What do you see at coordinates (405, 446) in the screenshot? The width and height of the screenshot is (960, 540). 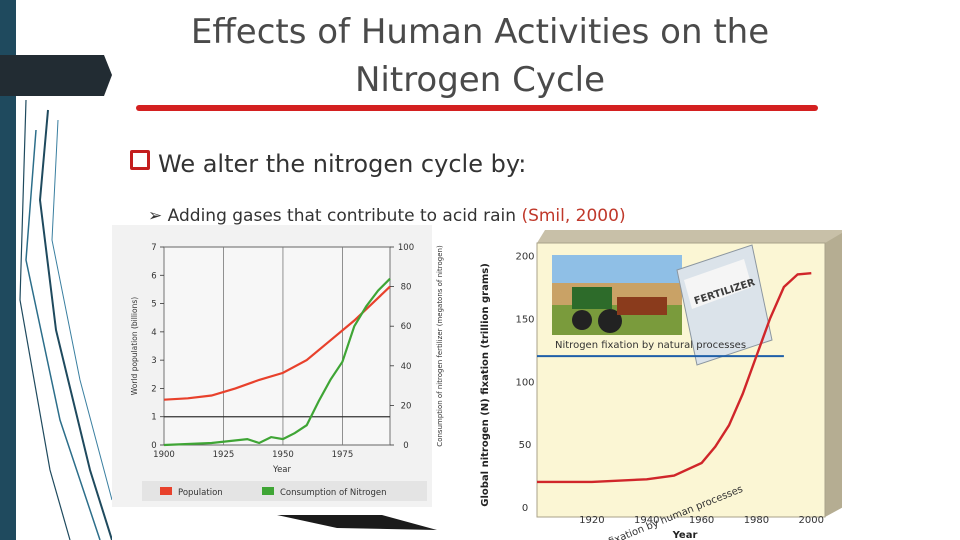 I see `y-right-tick-label: 0` at bounding box center [405, 446].